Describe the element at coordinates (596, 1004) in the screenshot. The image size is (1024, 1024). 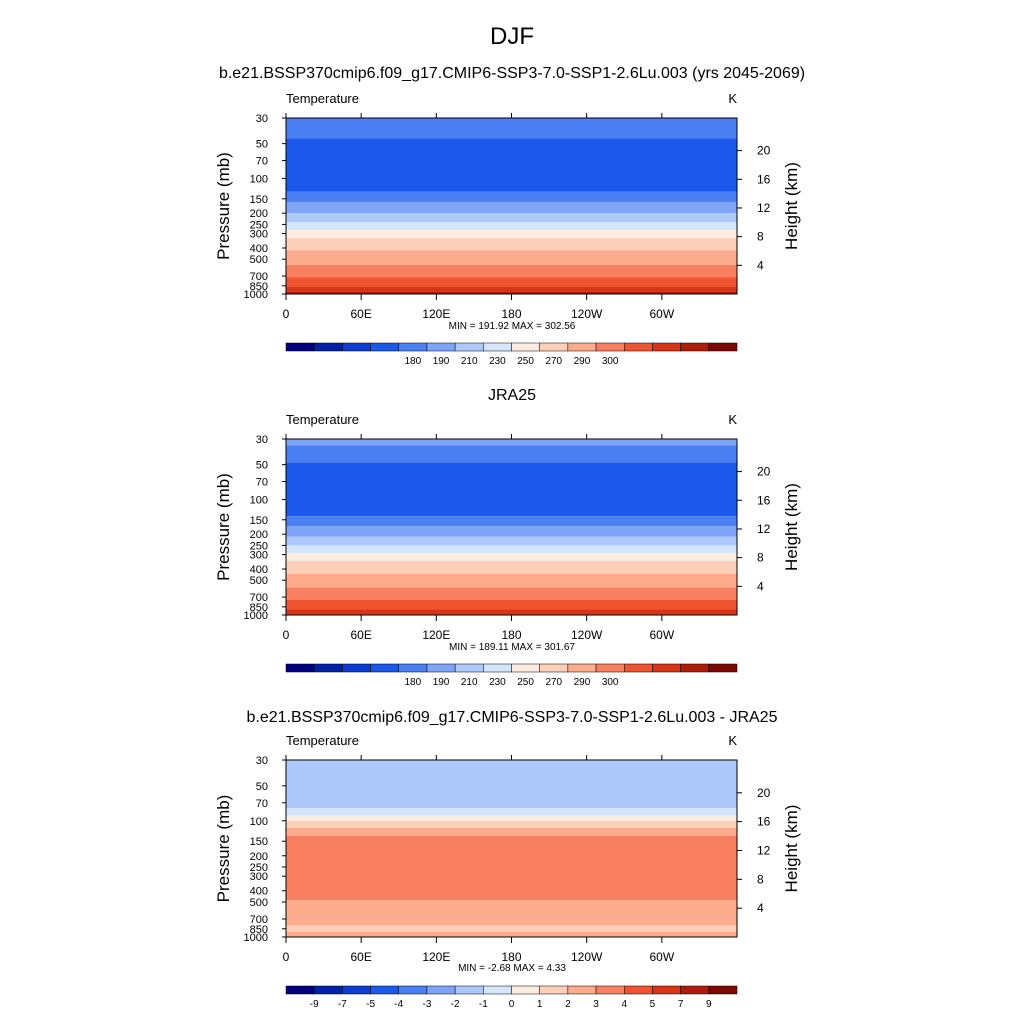
I see `colorbar-label: 3` at that location.